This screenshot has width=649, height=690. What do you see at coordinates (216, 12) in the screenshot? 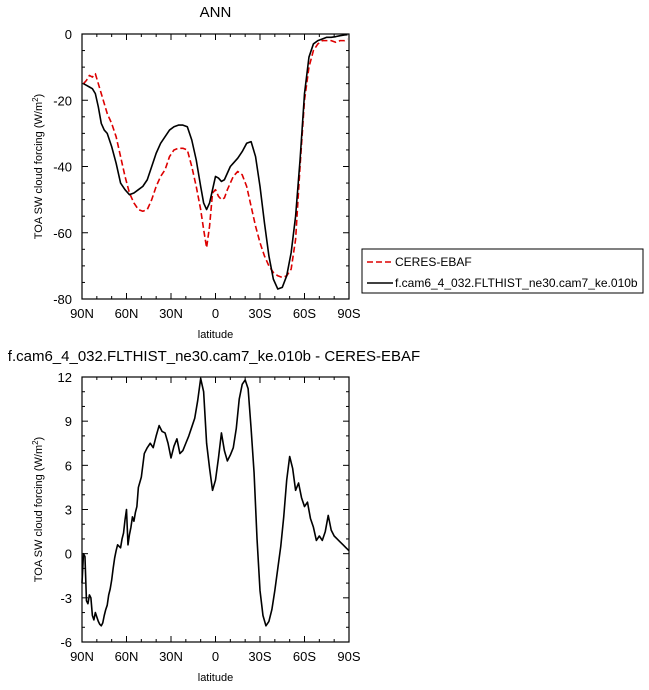
I see `top-chart-title: ANN` at bounding box center [216, 12].